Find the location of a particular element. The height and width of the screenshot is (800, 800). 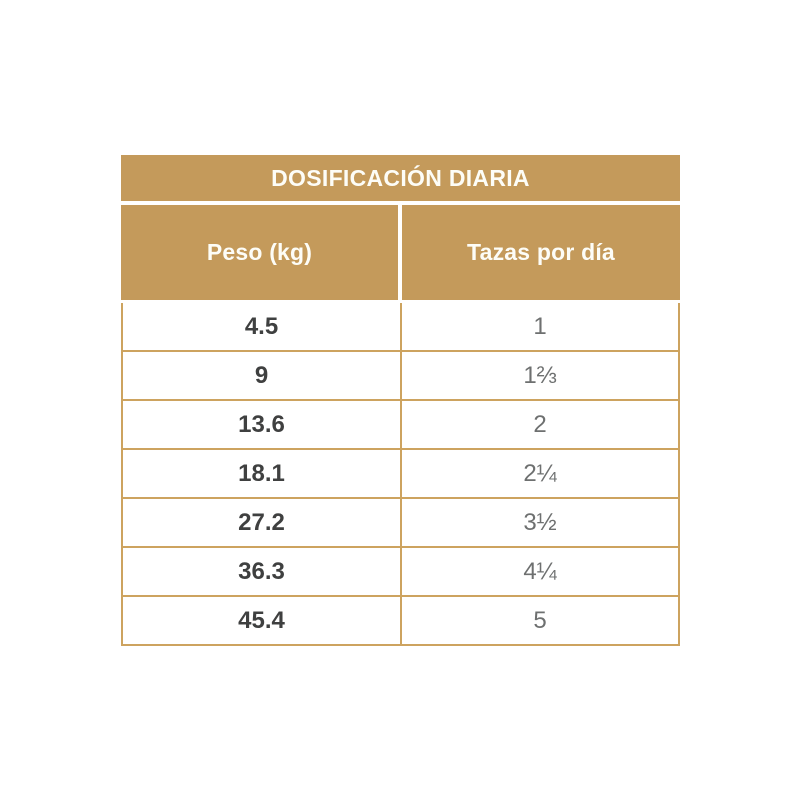

table-row: 45.4 5 is located at coordinates (400, 621).